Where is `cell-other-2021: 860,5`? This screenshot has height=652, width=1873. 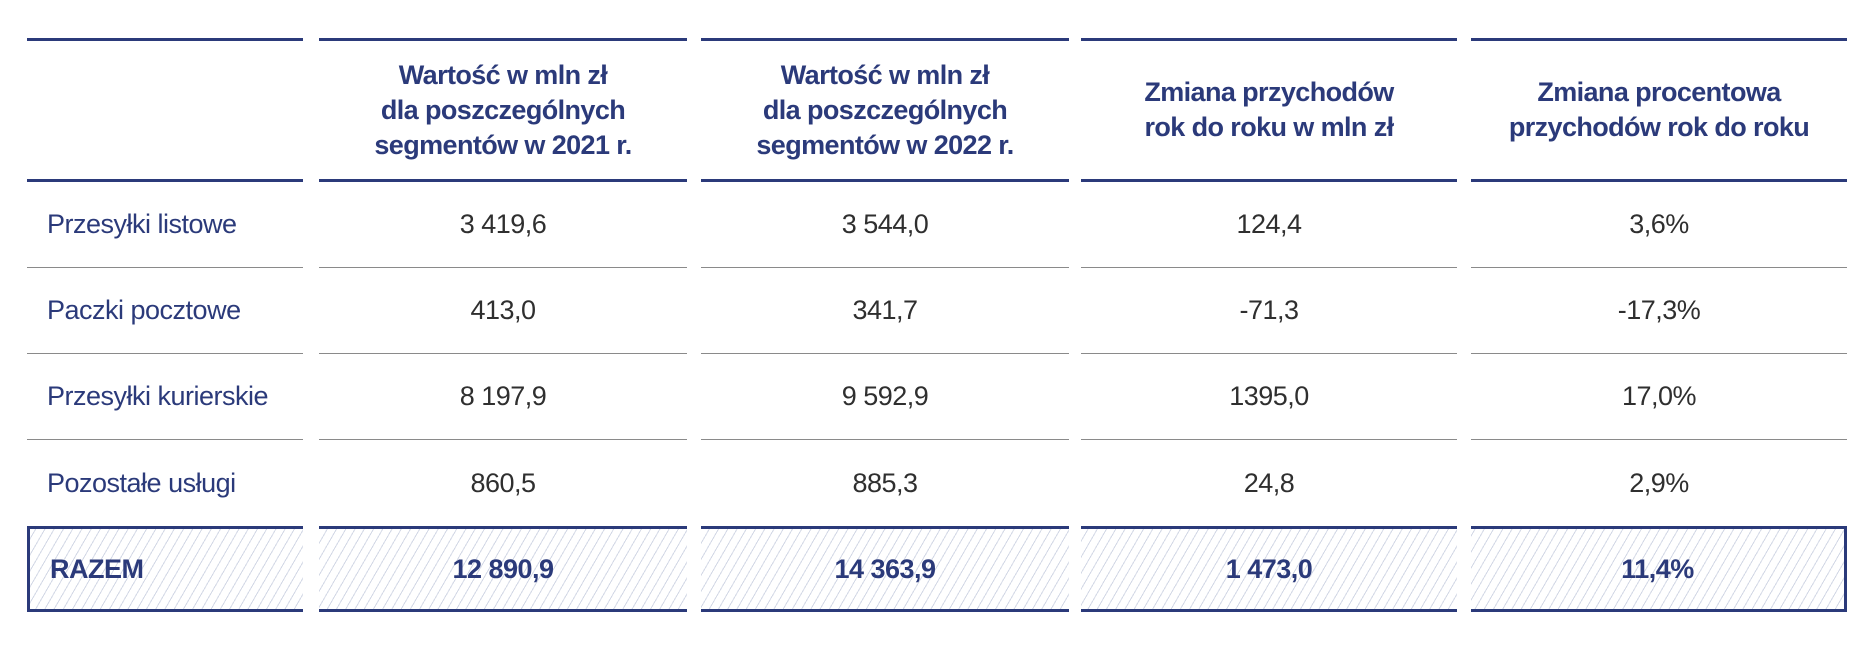 cell-other-2021: 860,5 is located at coordinates (503, 482).